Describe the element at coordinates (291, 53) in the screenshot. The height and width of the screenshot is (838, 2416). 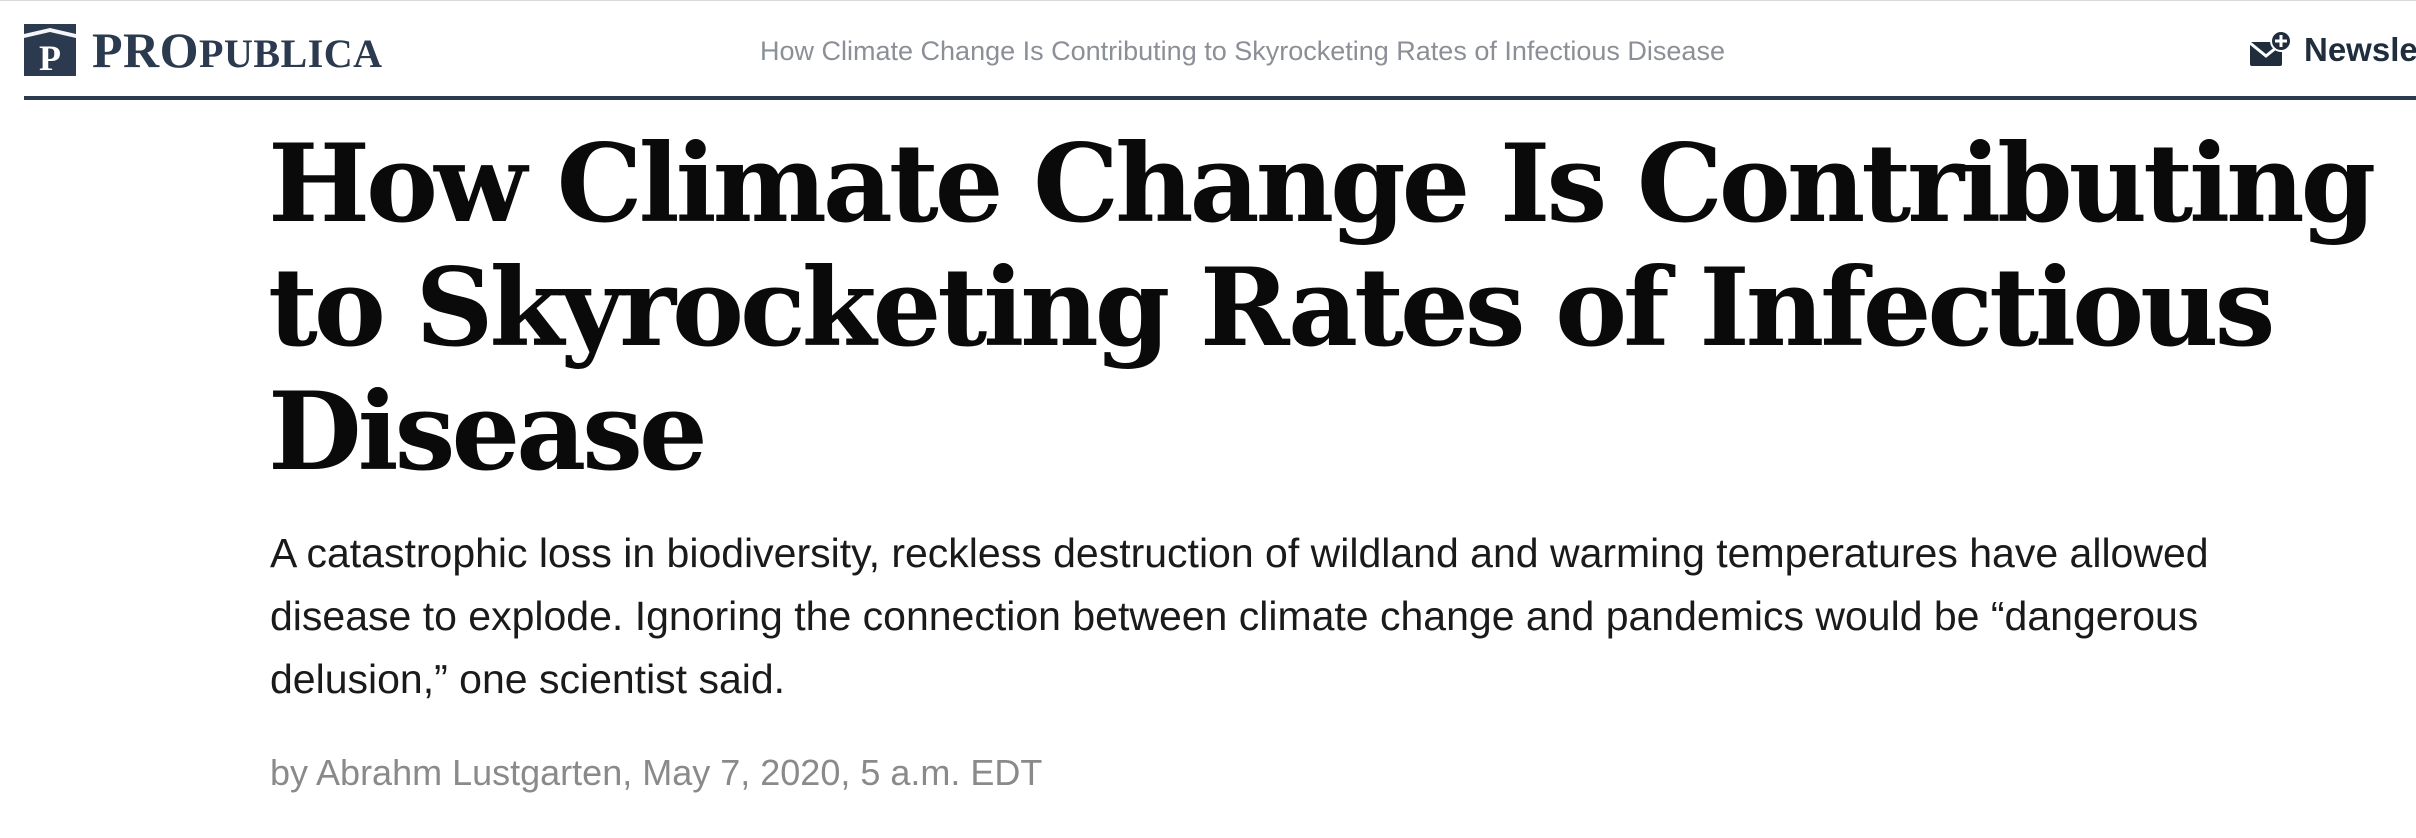
I see `logo-text-publica: PUBLICA` at that location.